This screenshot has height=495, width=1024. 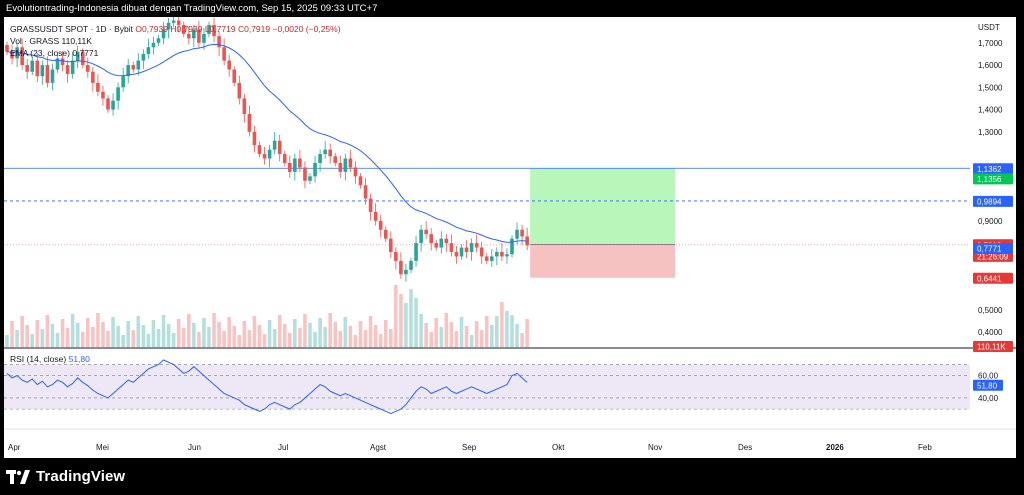 I want to click on rsi-band, so click(x=487, y=387).